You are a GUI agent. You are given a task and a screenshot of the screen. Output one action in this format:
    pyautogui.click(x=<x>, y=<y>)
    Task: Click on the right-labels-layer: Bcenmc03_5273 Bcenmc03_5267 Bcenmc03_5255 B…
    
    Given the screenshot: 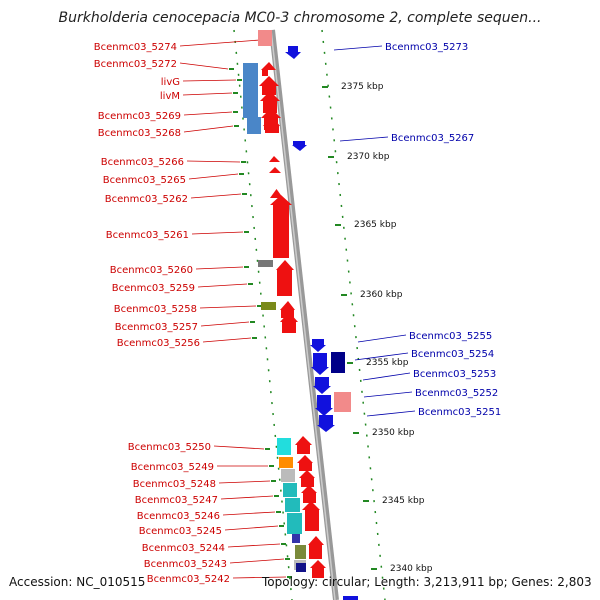 What is the action you would take?
    pyautogui.click(x=443, y=230)
    